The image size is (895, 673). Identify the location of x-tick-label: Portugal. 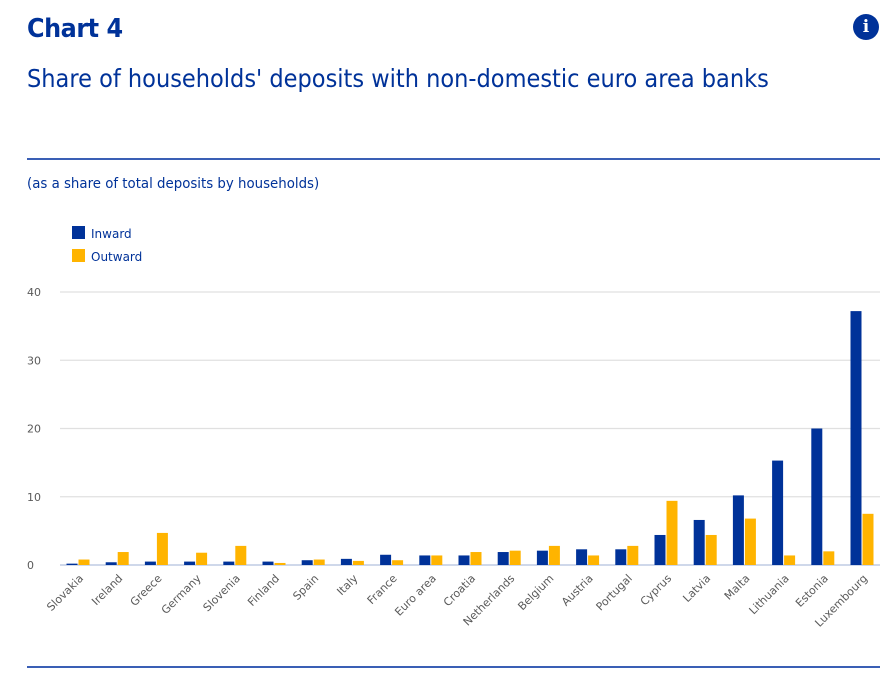
(614, 592).